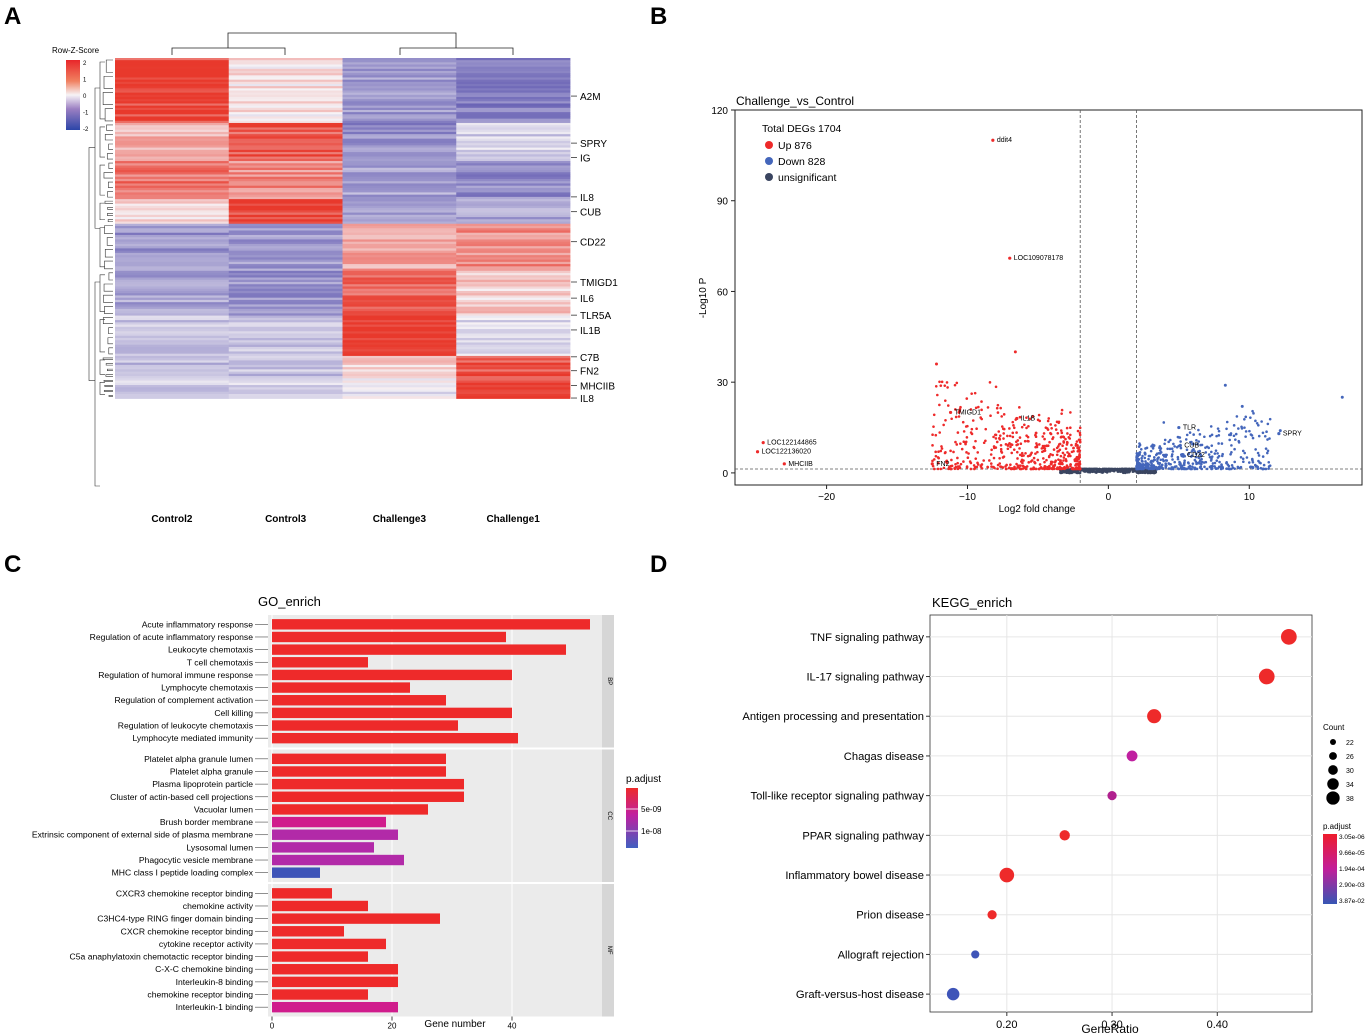 This screenshot has height=1036, width=1372. Describe the element at coordinates (85, 64) in the screenshot. I see `heatmap-color-key-tick-label: 2` at that location.